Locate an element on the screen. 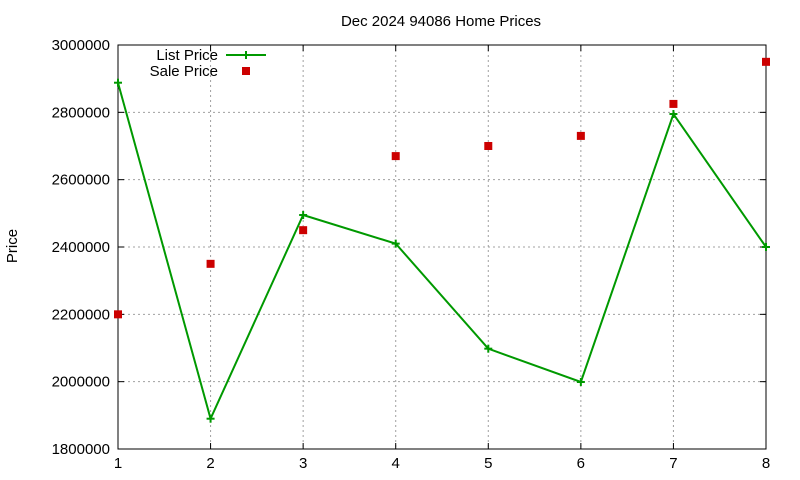  x-tick-label: 3 is located at coordinates (303, 463).